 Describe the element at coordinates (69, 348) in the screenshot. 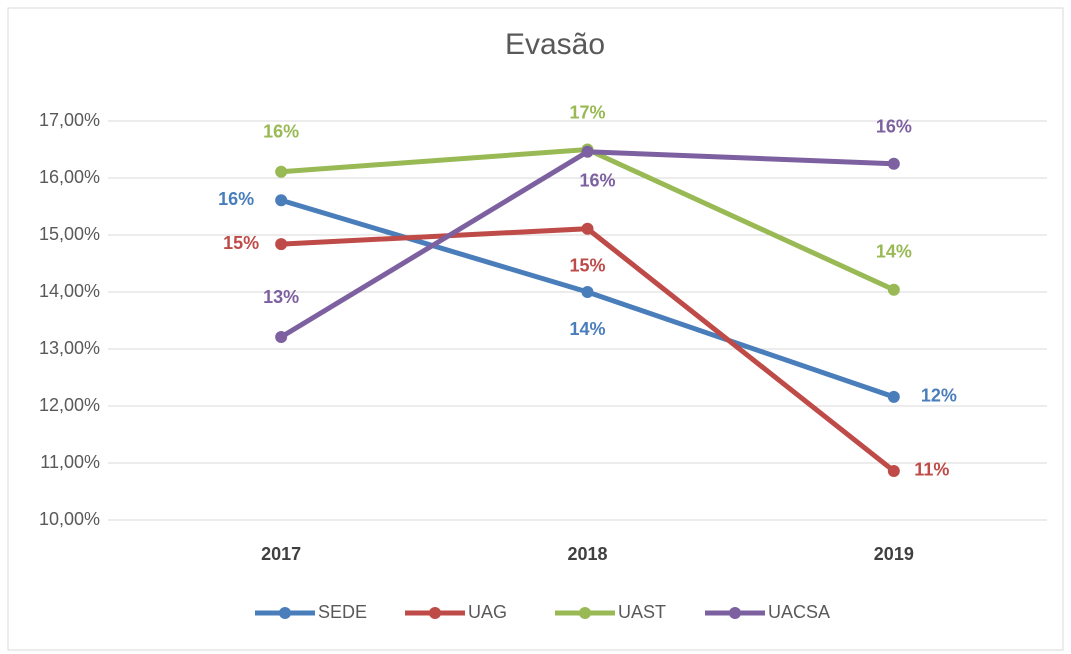

I see `y-tick-label: 13,00%` at that location.